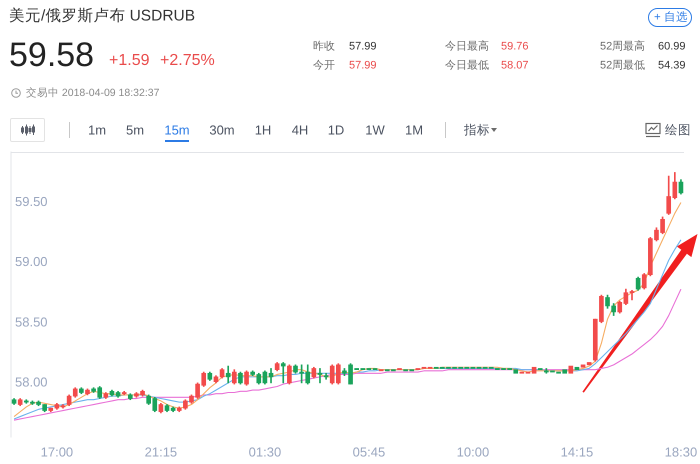  I want to click on y-tick-label: 59.00, so click(31, 262).